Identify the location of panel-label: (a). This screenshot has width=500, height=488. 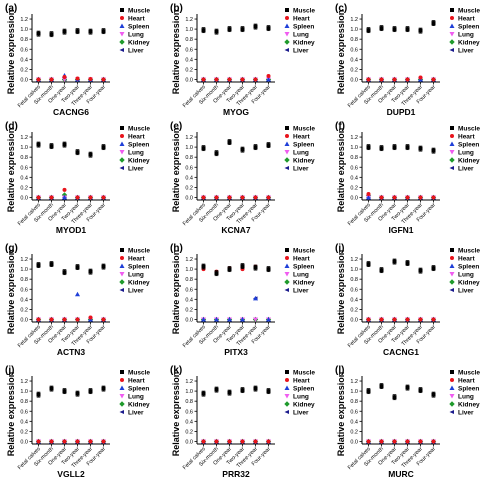
(11, 8).